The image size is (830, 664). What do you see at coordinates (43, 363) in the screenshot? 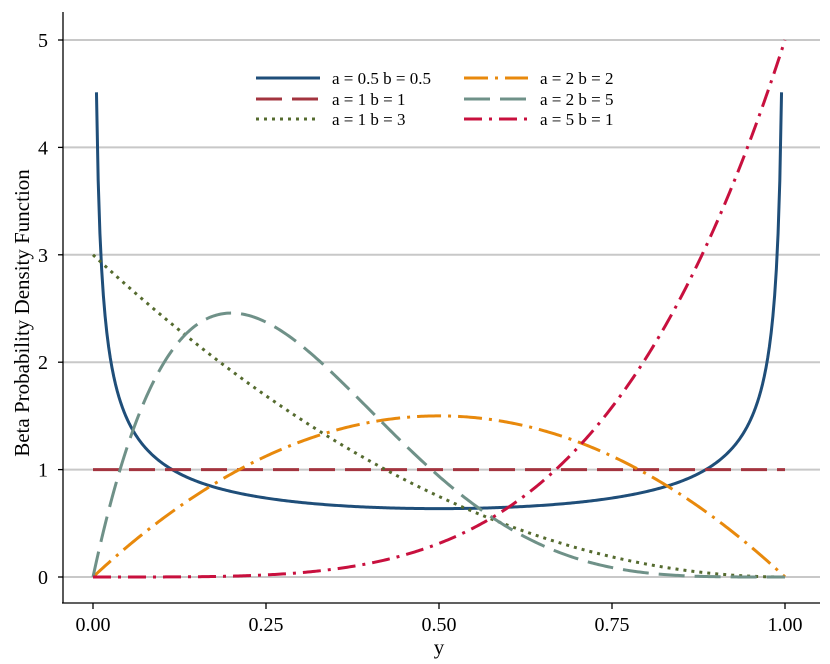
I see `y-tick-label: 2` at bounding box center [43, 363].